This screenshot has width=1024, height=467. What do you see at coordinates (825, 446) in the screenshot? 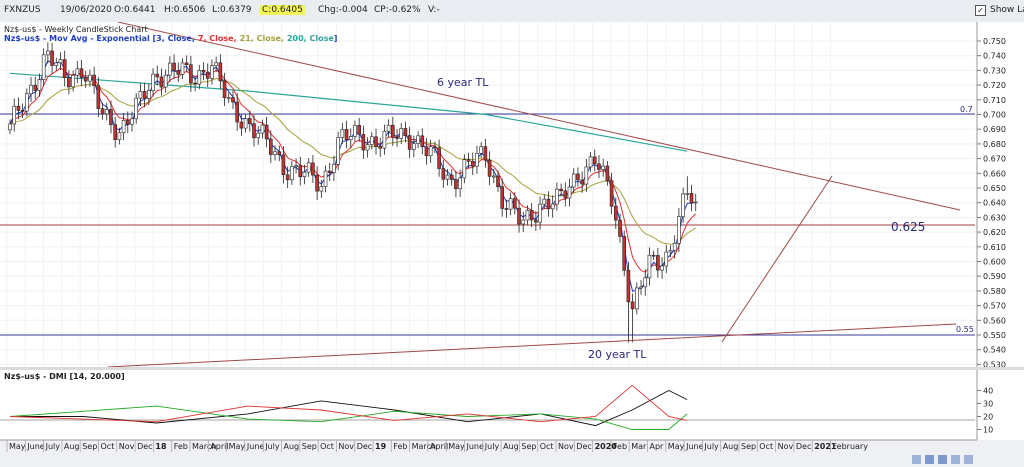
I see `x-tick-label: 2021` at bounding box center [825, 446].